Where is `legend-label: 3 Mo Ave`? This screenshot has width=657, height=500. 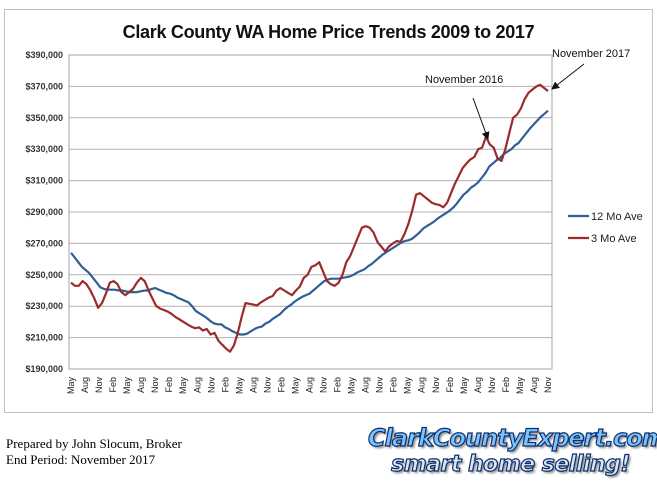
legend-label: 3 Mo Ave is located at coordinates (614, 239).